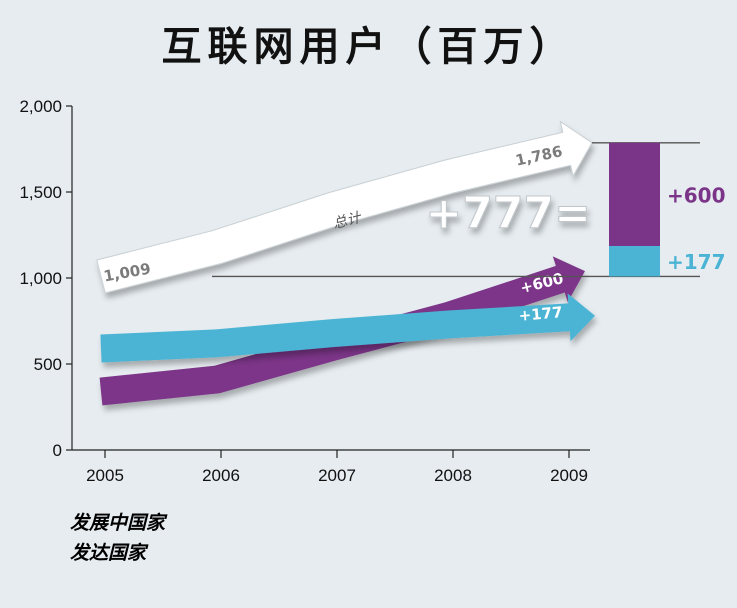 Image resolution: width=737 pixels, height=608 pixels. I want to click on developed-bar, so click(634, 261).